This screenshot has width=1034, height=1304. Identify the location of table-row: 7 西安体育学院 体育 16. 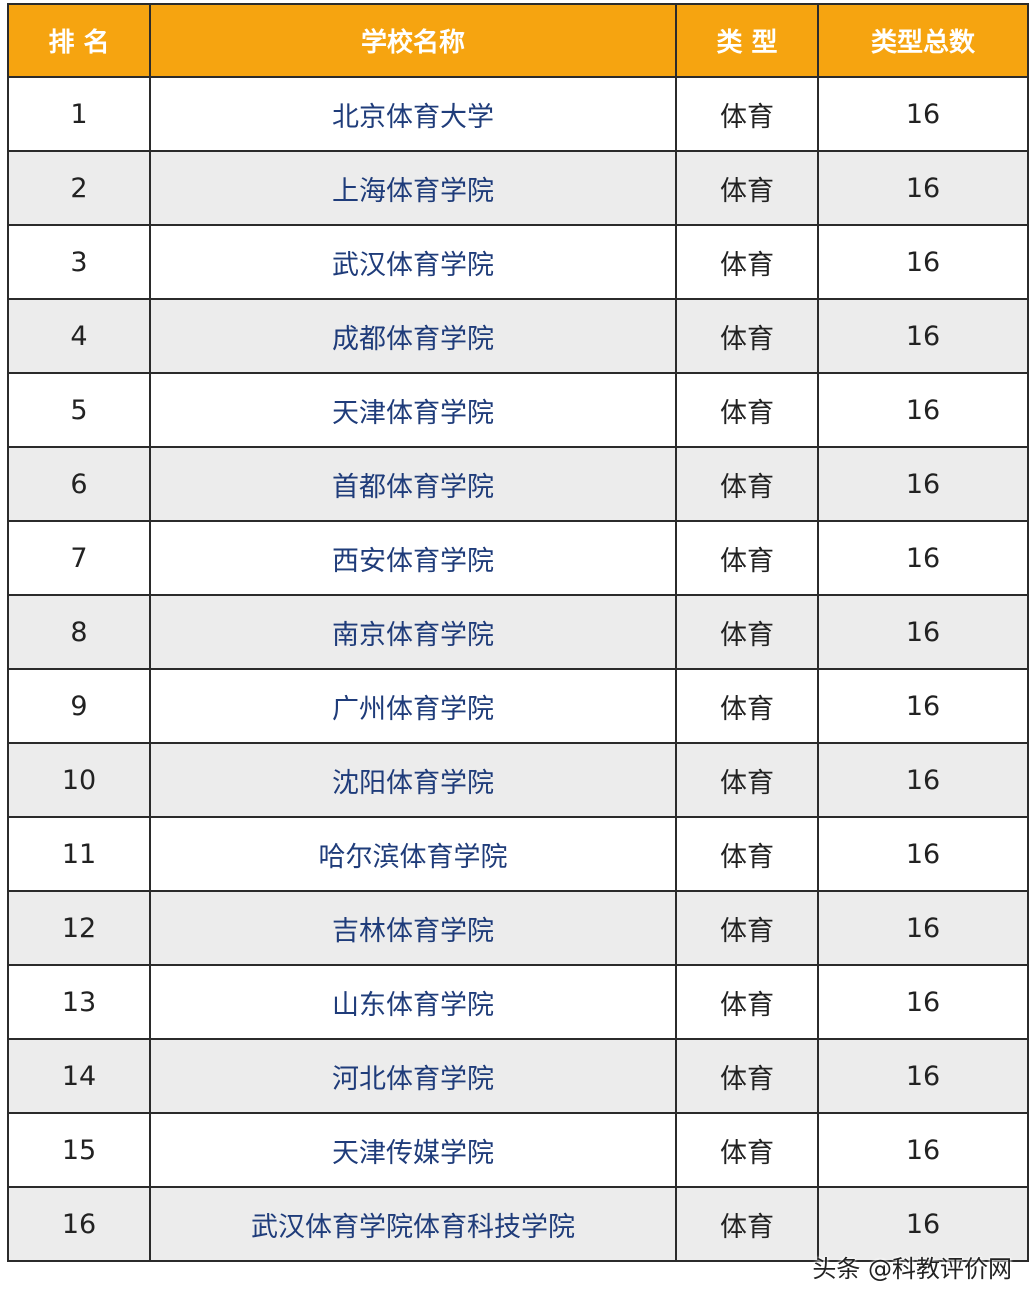
(518, 558).